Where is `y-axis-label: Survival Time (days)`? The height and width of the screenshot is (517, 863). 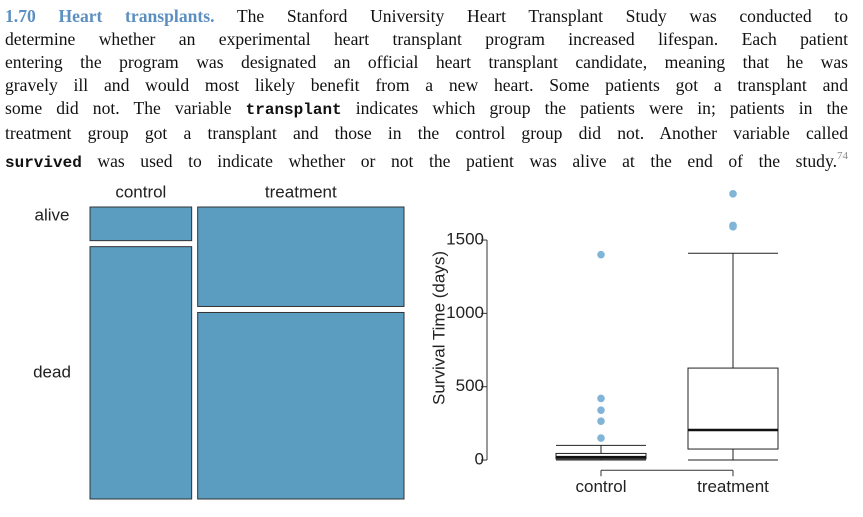
y-axis-label: Survival Time (days) is located at coordinates (438, 328).